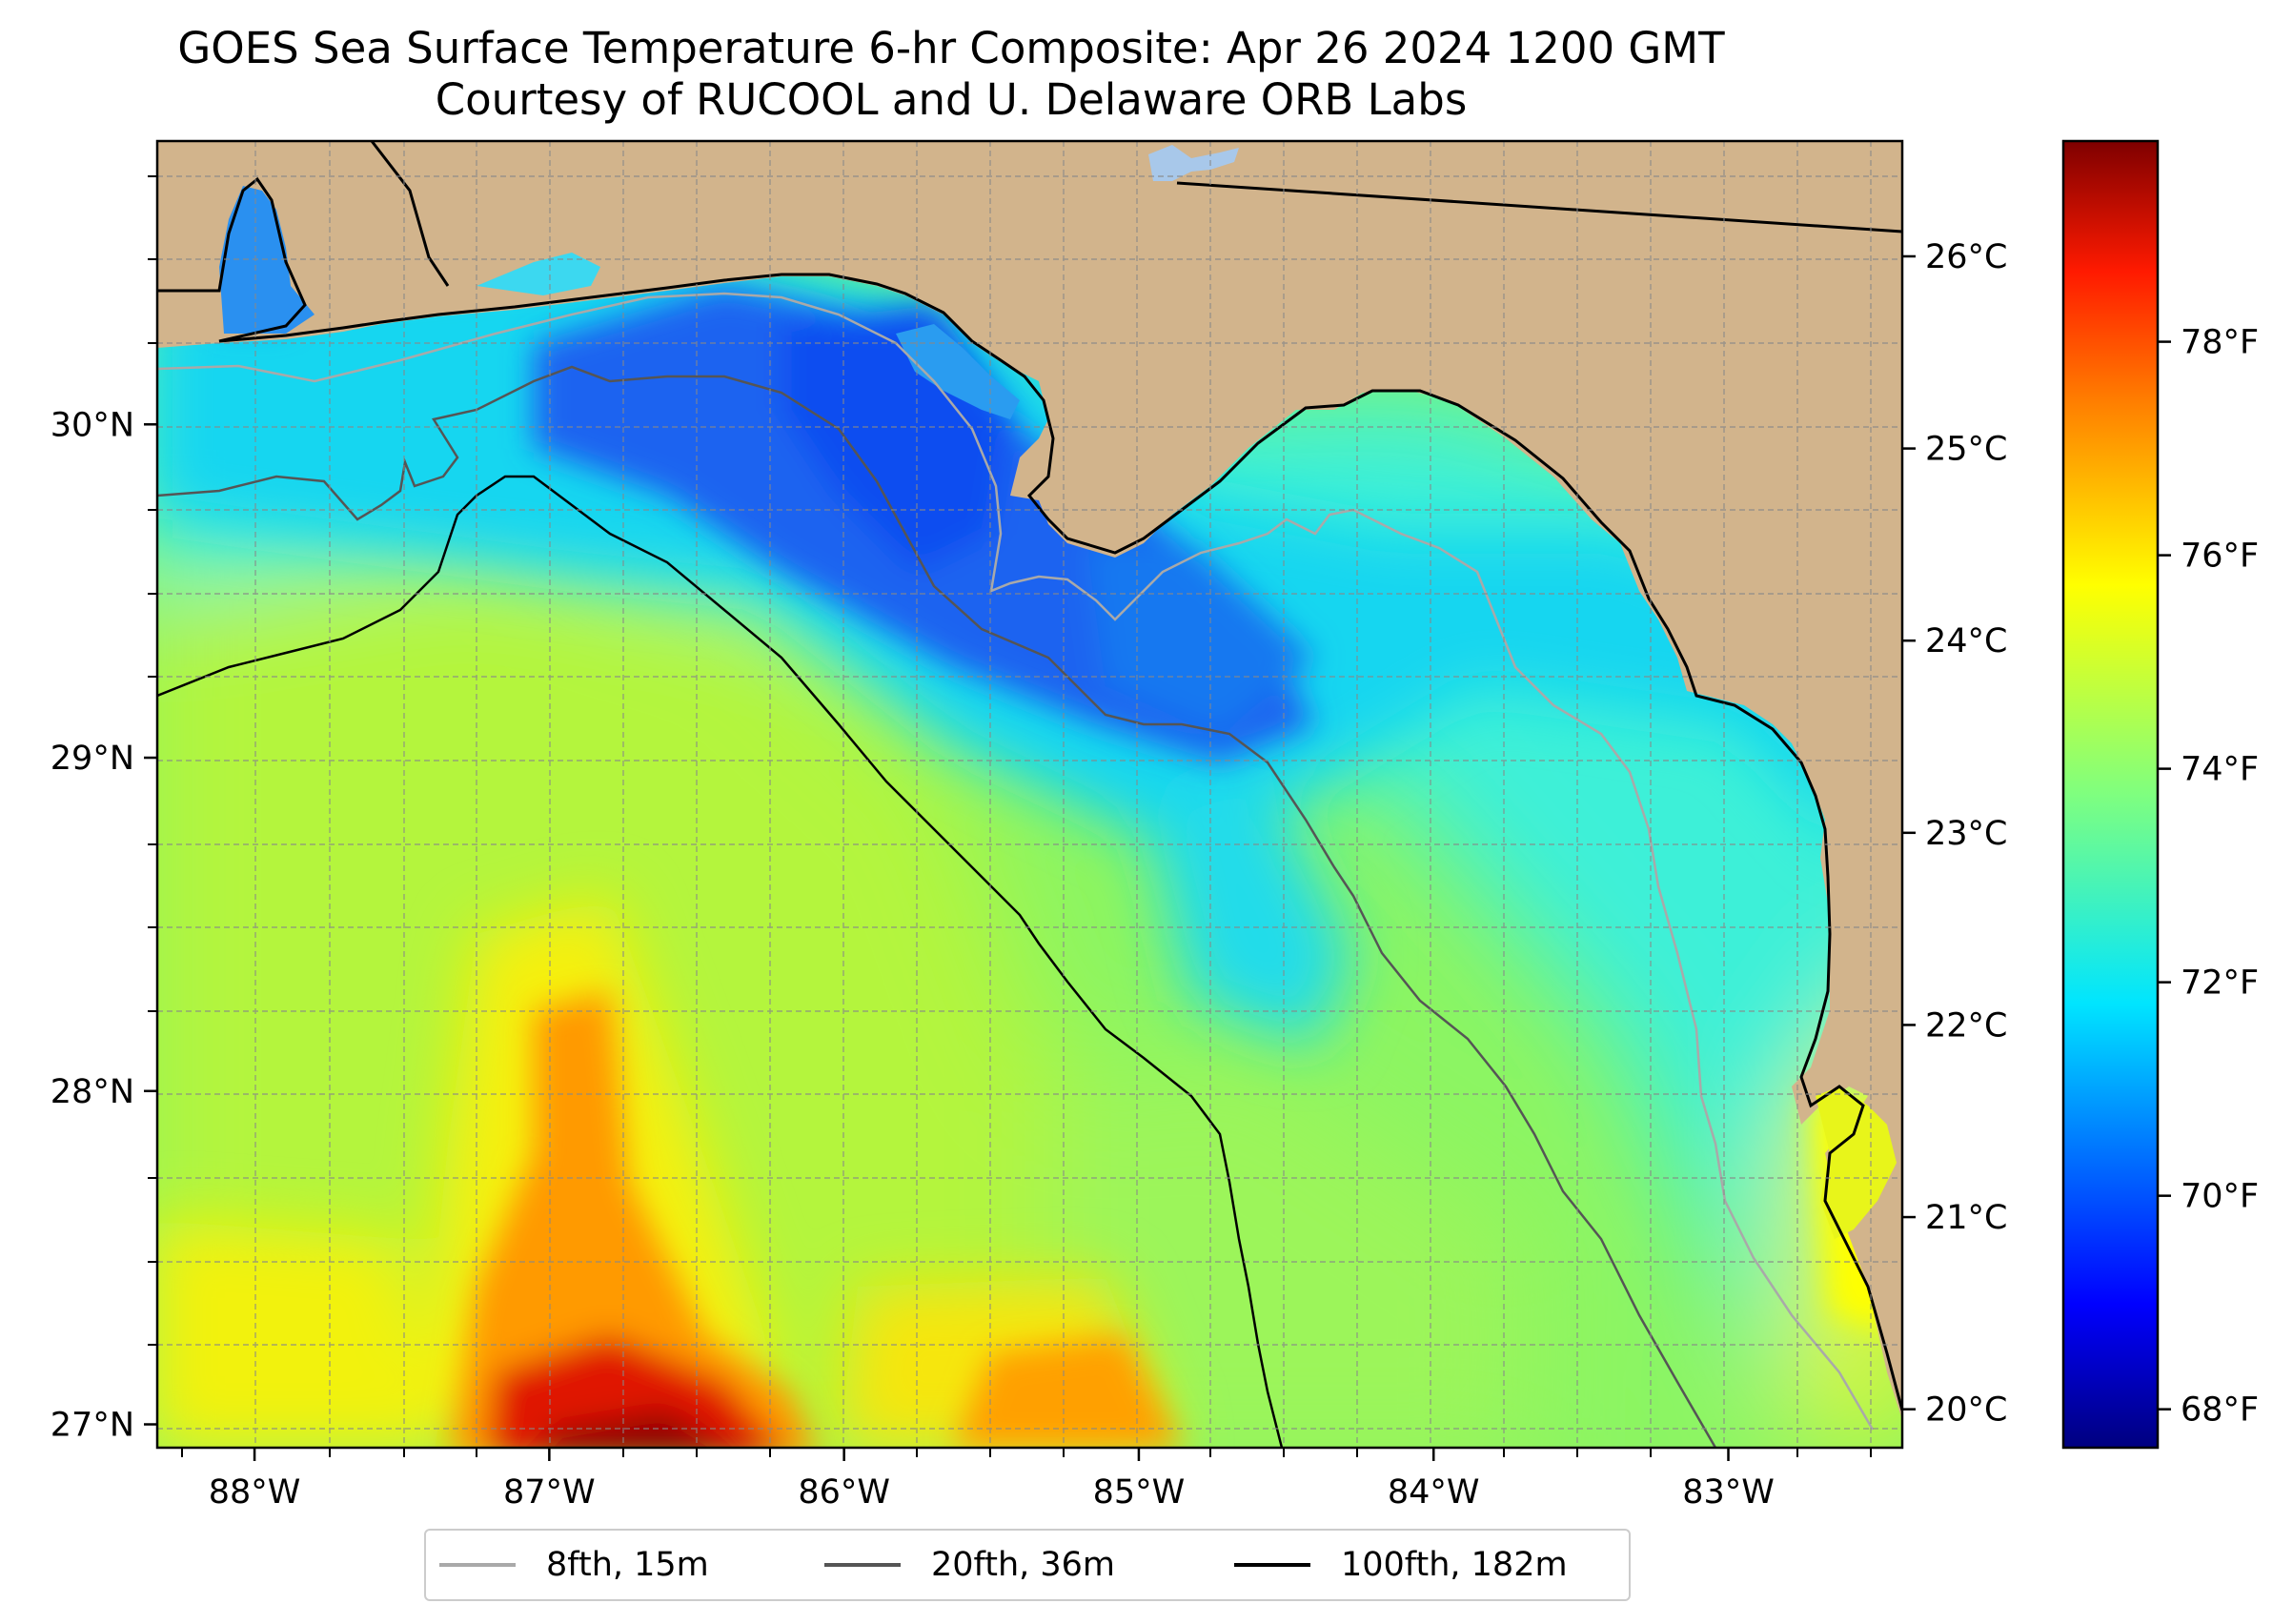 Image resolution: width=2293 pixels, height=1624 pixels. What do you see at coordinates (2220, 343) in the screenshot?
I see `fahrenheit-tick-label: 78°F` at bounding box center [2220, 343].